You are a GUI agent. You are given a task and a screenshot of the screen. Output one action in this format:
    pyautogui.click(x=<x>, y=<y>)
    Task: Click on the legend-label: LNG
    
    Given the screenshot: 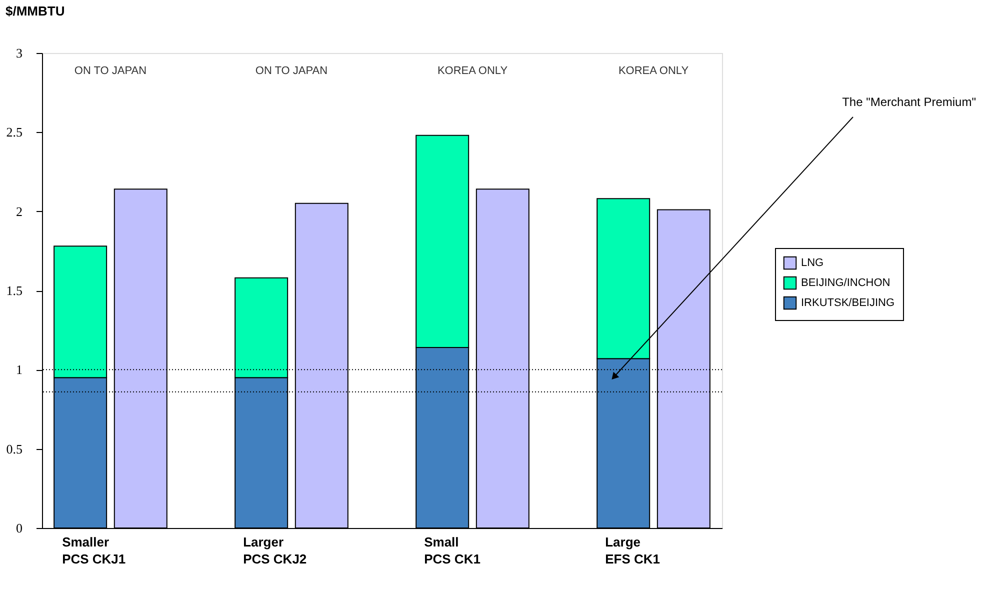 What is the action you would take?
    pyautogui.click(x=812, y=263)
    